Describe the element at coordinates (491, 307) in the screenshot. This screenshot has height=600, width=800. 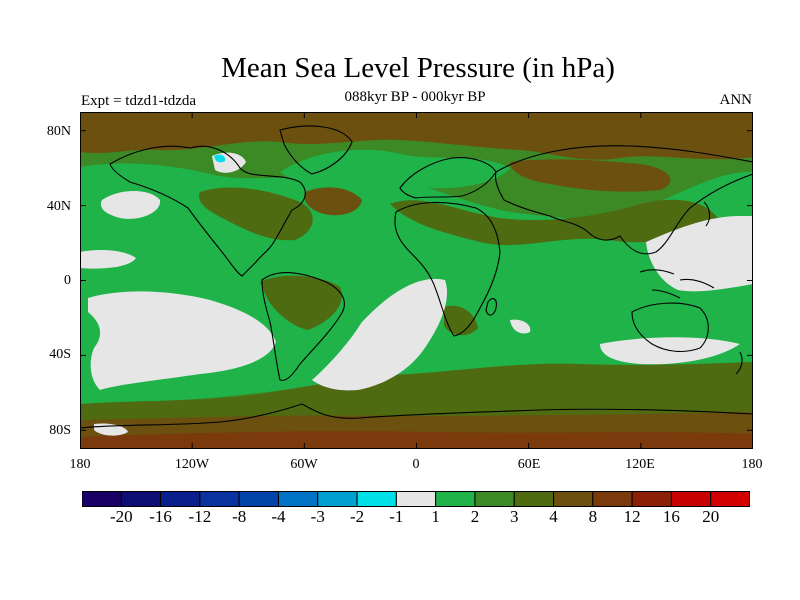
I see `coastline-madagascar` at that location.